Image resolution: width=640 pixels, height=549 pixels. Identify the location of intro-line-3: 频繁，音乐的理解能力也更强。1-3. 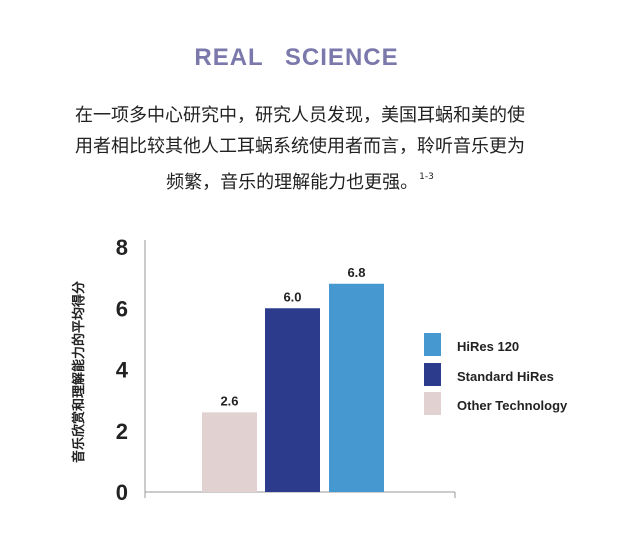
(300, 180).